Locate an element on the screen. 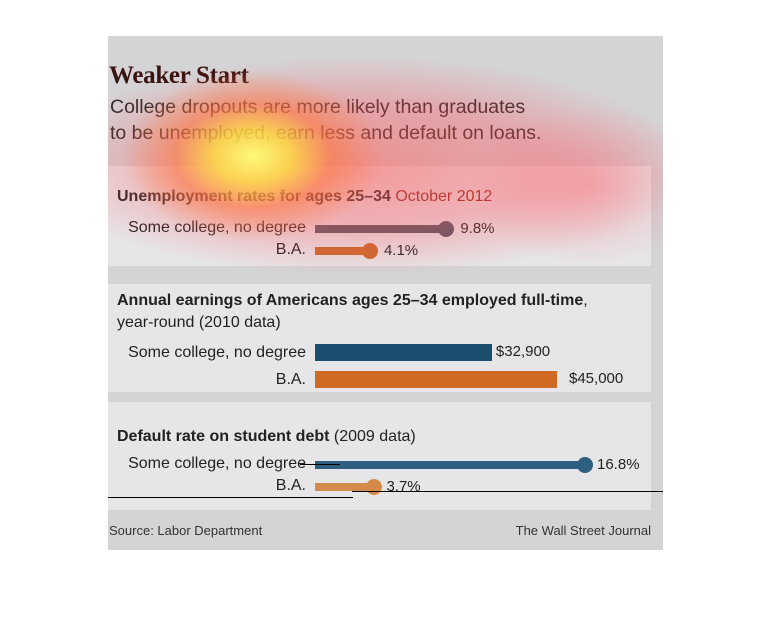 The image size is (770, 644). earnings-bar-ba is located at coordinates (436, 379).